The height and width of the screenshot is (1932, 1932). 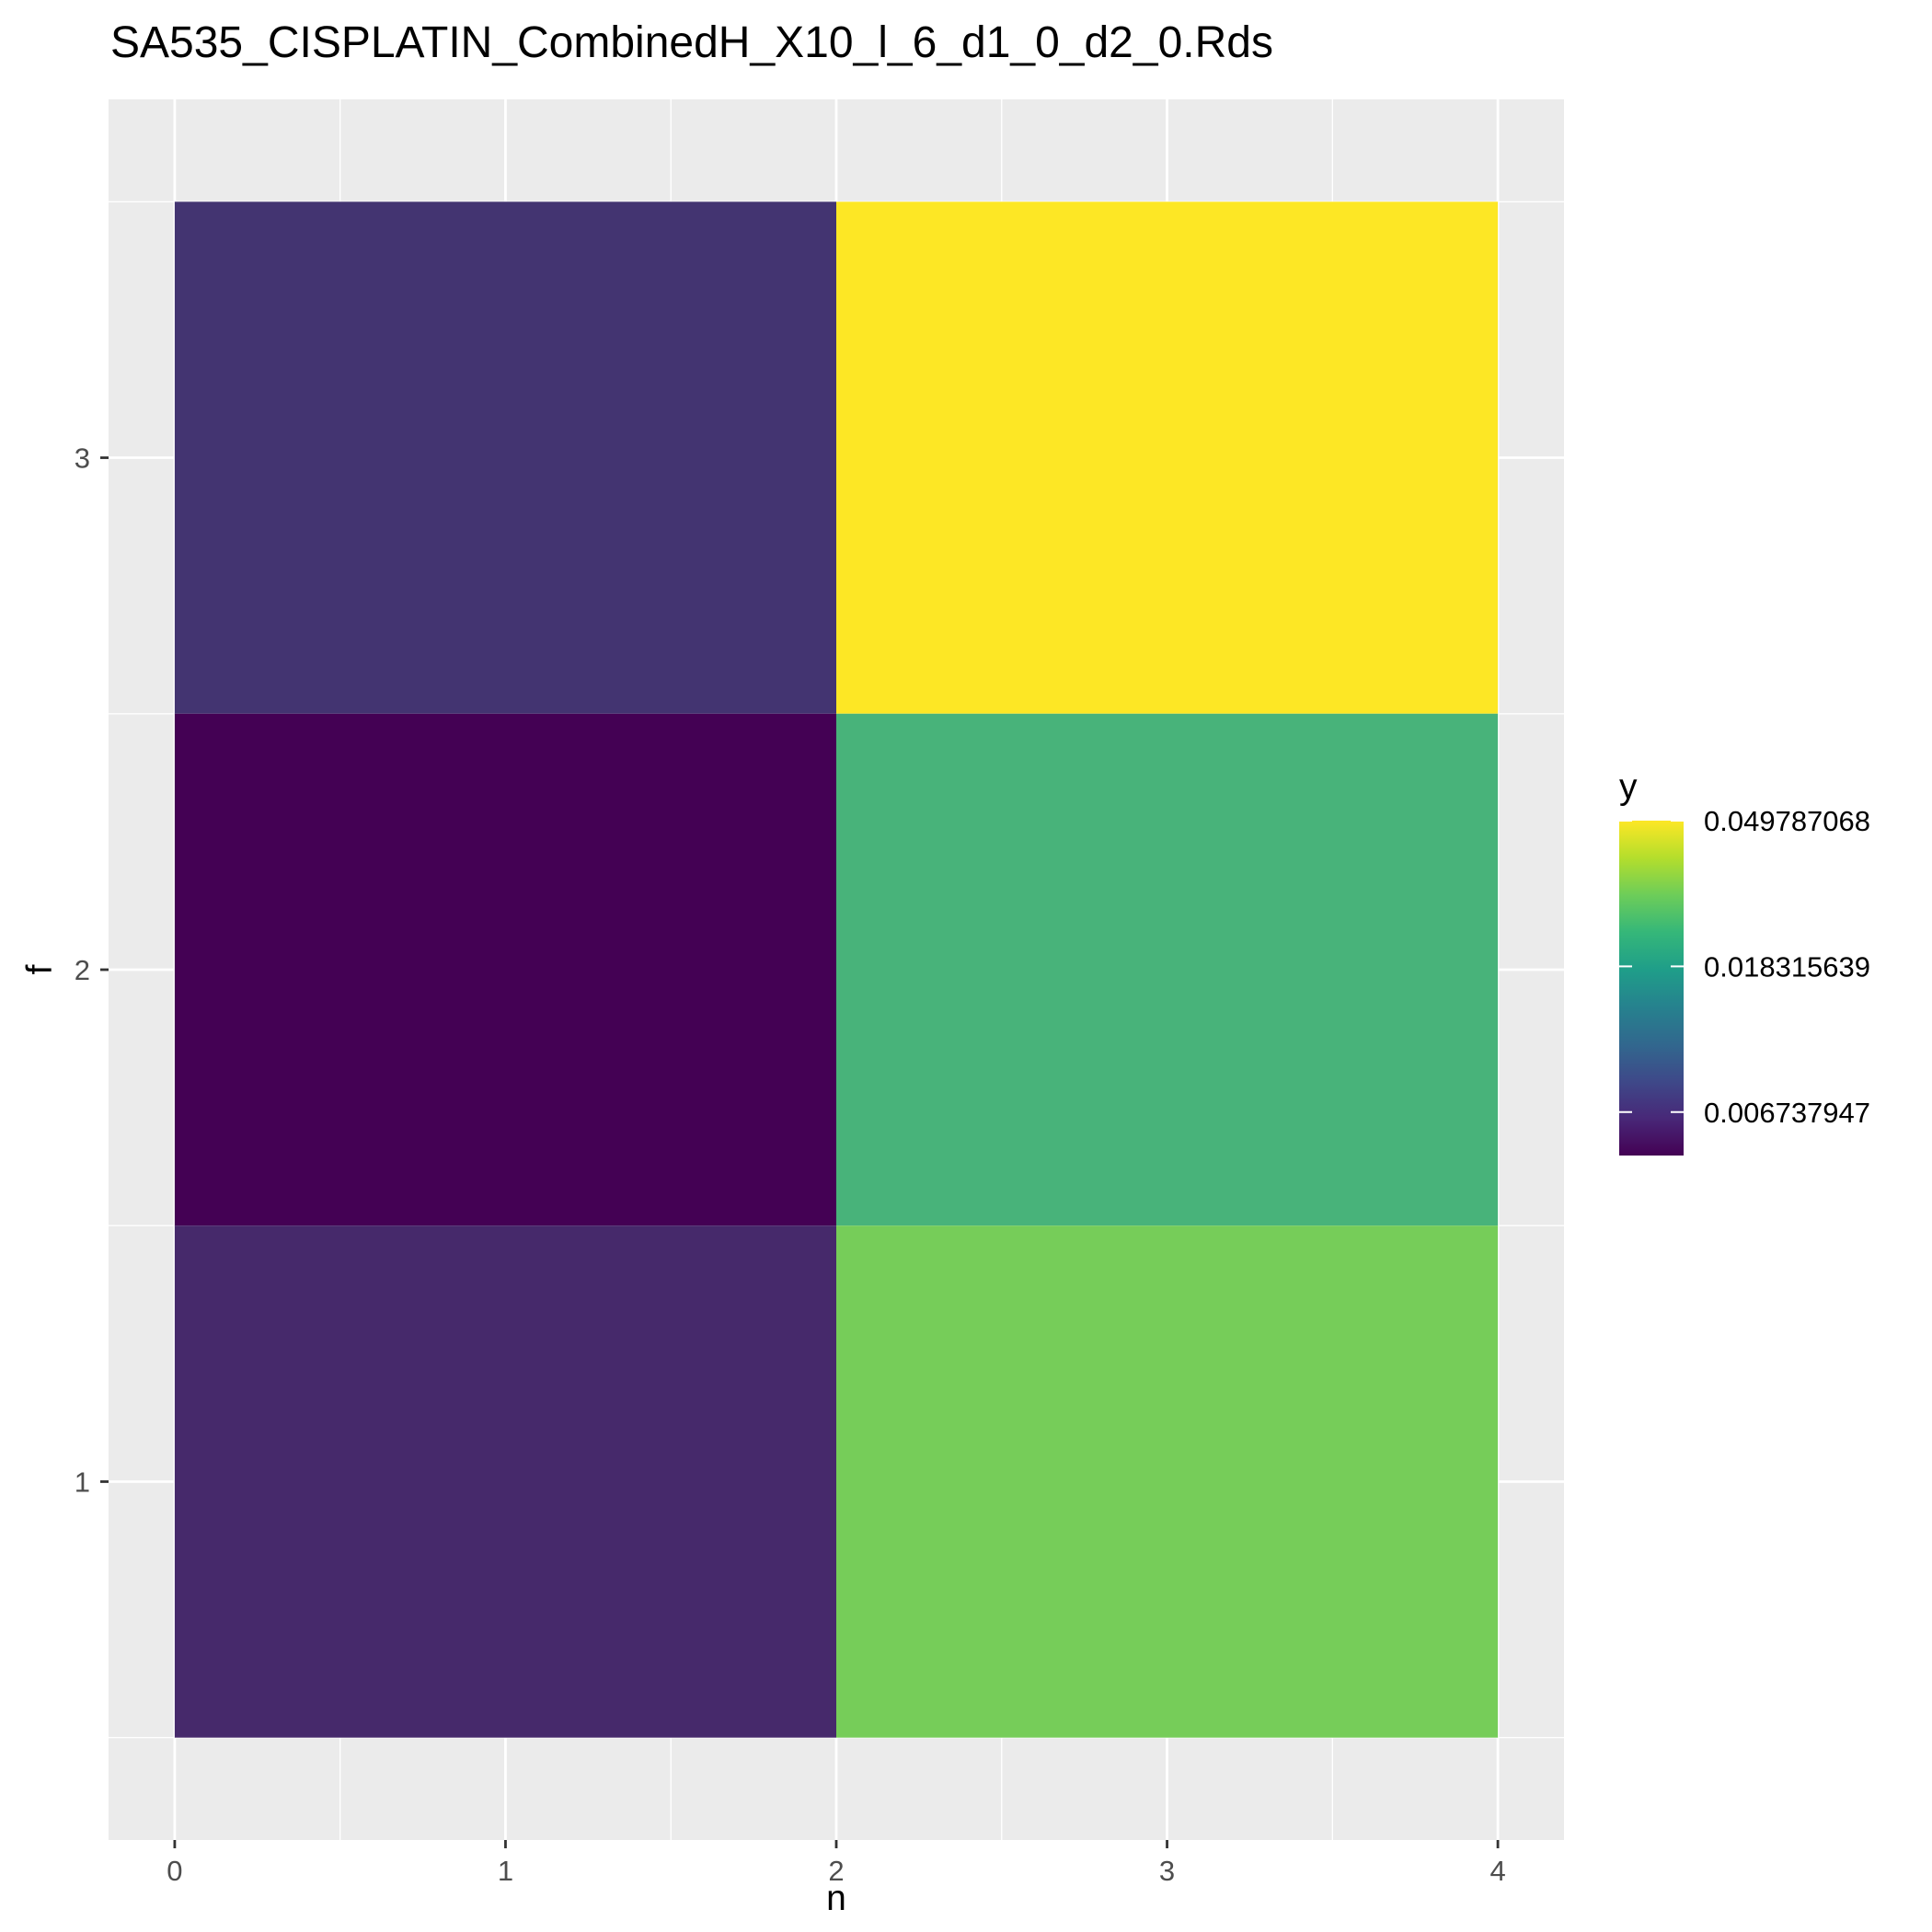 I want to click on legend-title: y, so click(x=1628, y=787).